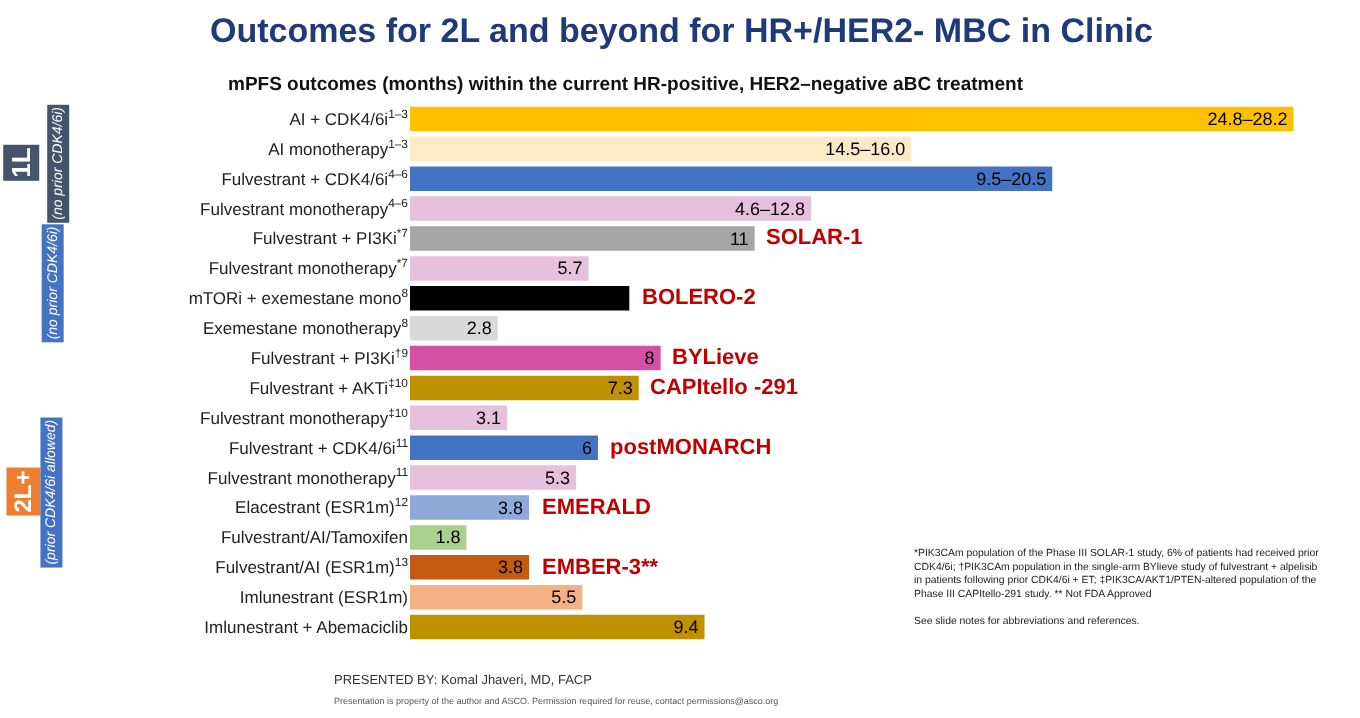  Describe the element at coordinates (324, 597) in the screenshot. I see `y-tick-label: Imlunestrant (ESR1m)` at that location.